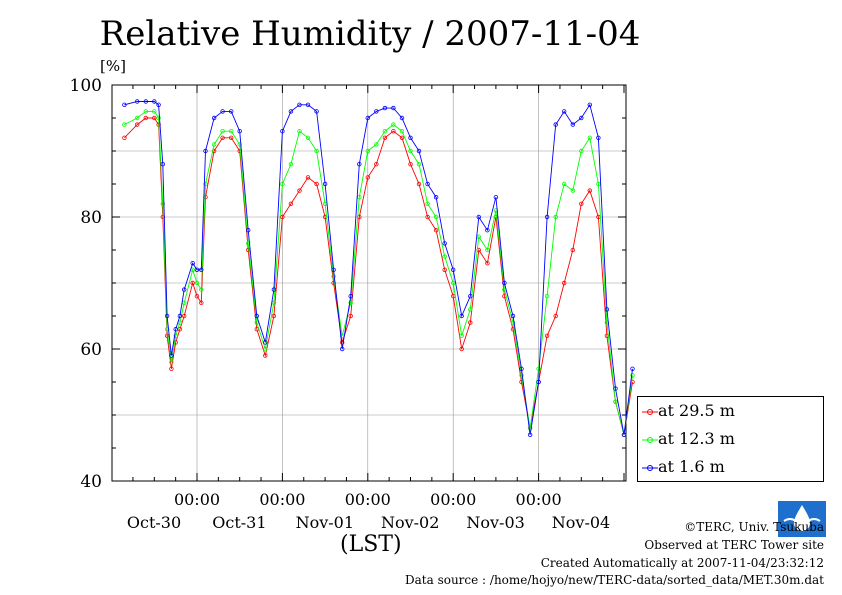  I want to click on x-date-label: Nov-02, so click(410, 522).